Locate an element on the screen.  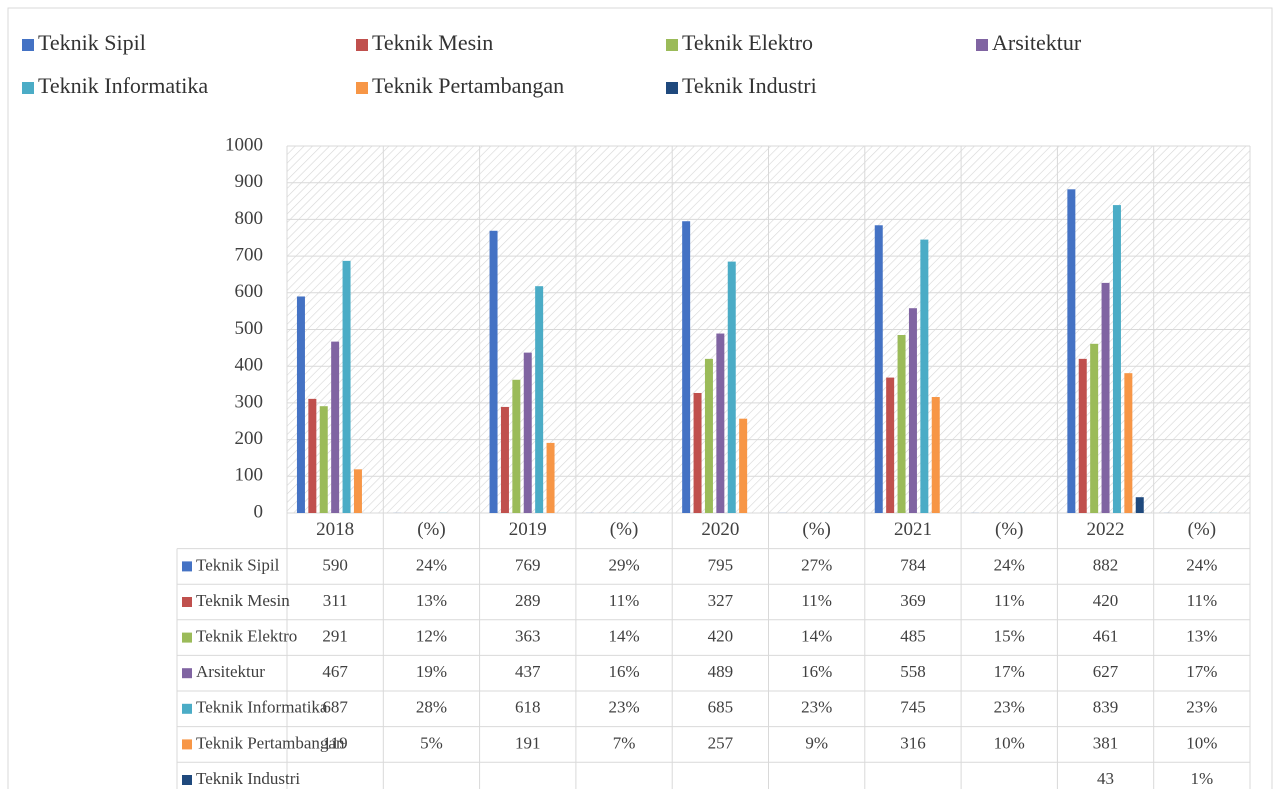
table-cell: 467 is located at coordinates (335, 671).